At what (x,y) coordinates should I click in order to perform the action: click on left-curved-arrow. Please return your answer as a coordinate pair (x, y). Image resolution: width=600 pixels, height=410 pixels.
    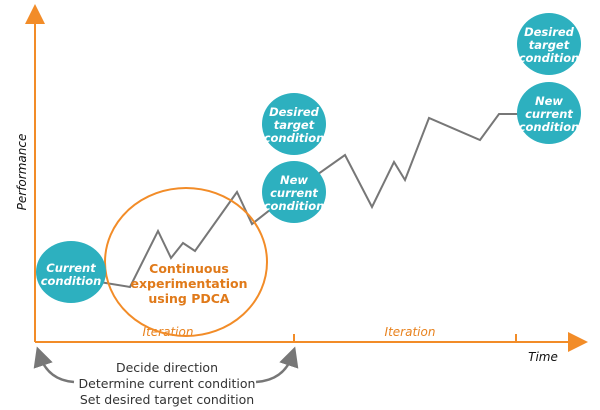
    Looking at the image, I should click on (54, 365).